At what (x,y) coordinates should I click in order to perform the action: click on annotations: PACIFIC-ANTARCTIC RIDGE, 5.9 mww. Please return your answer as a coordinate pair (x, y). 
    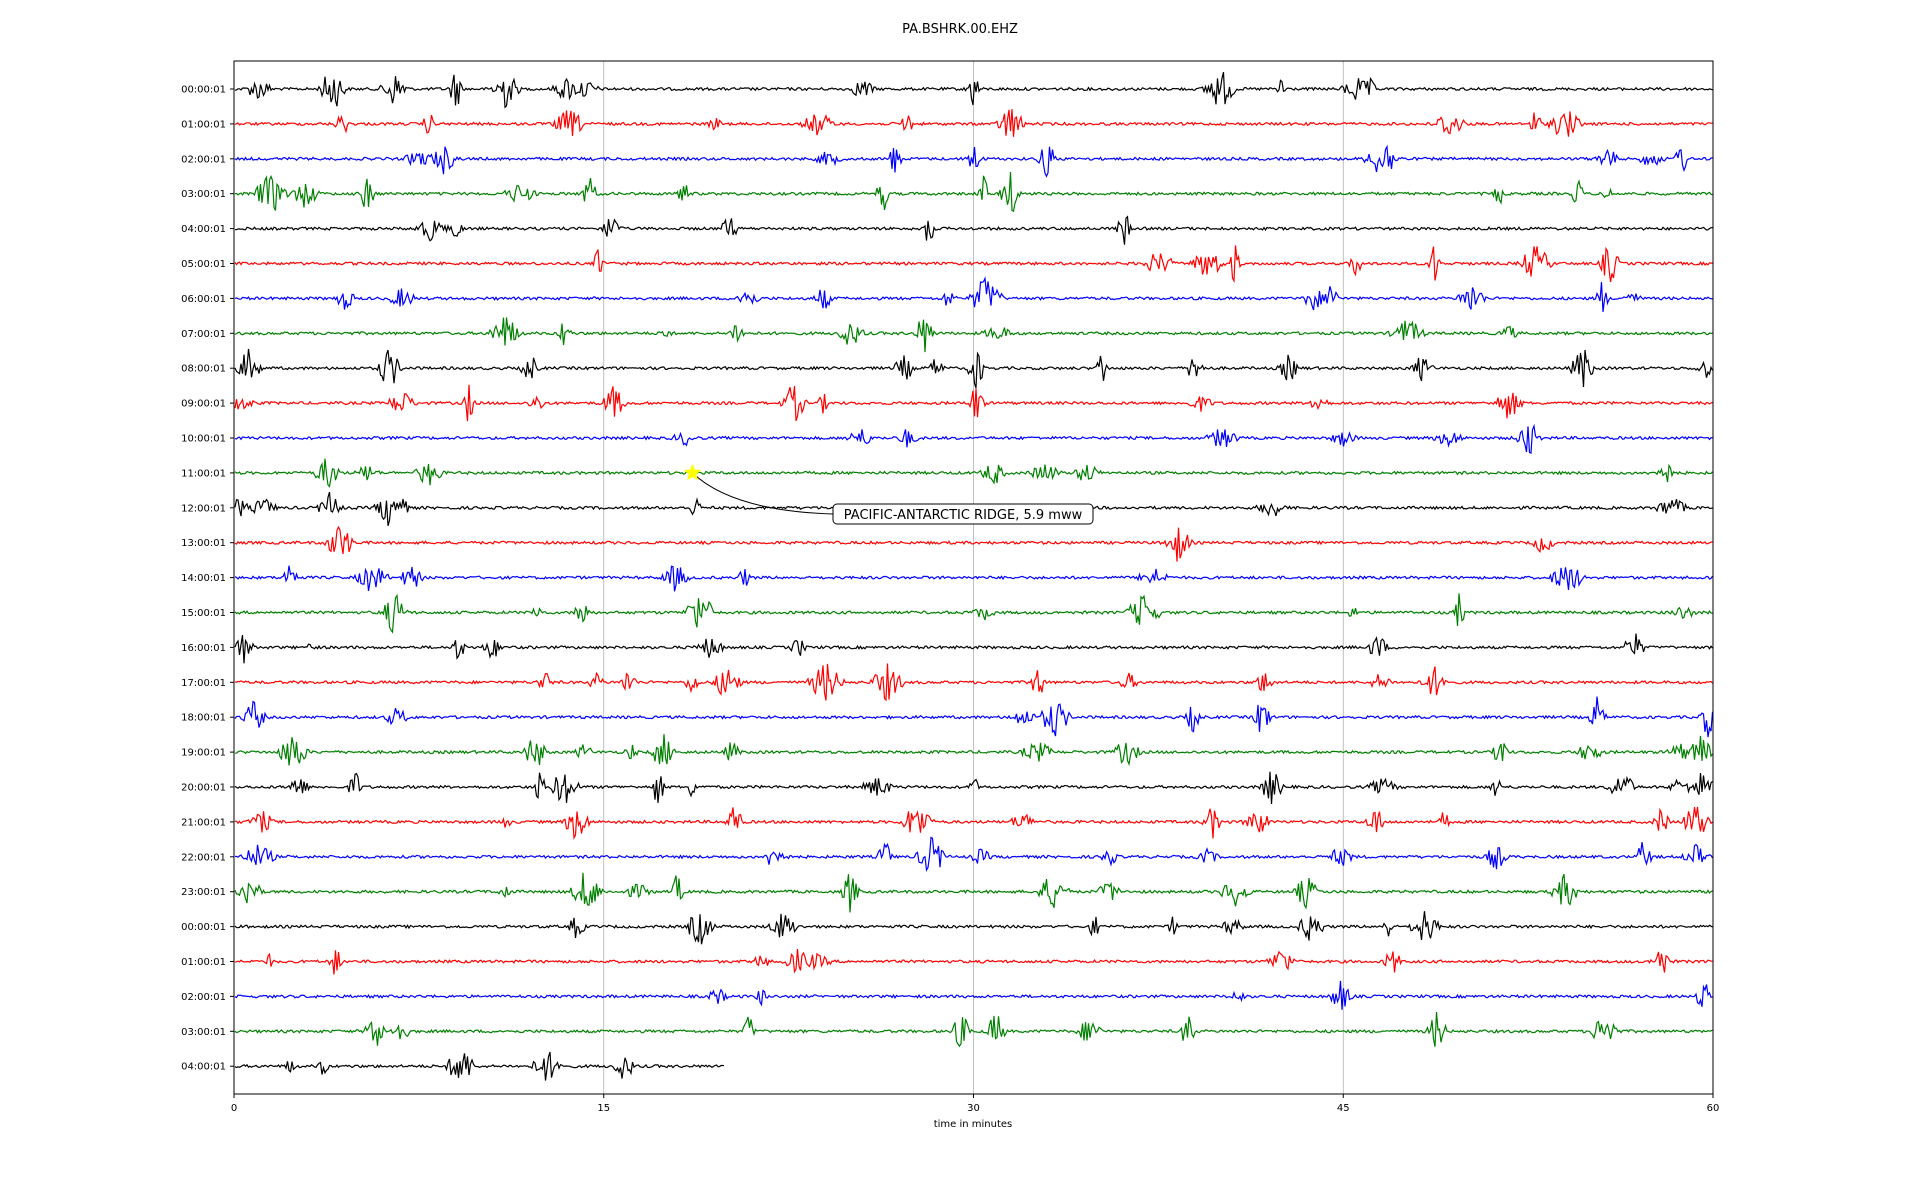
    Looking at the image, I should click on (888, 494).